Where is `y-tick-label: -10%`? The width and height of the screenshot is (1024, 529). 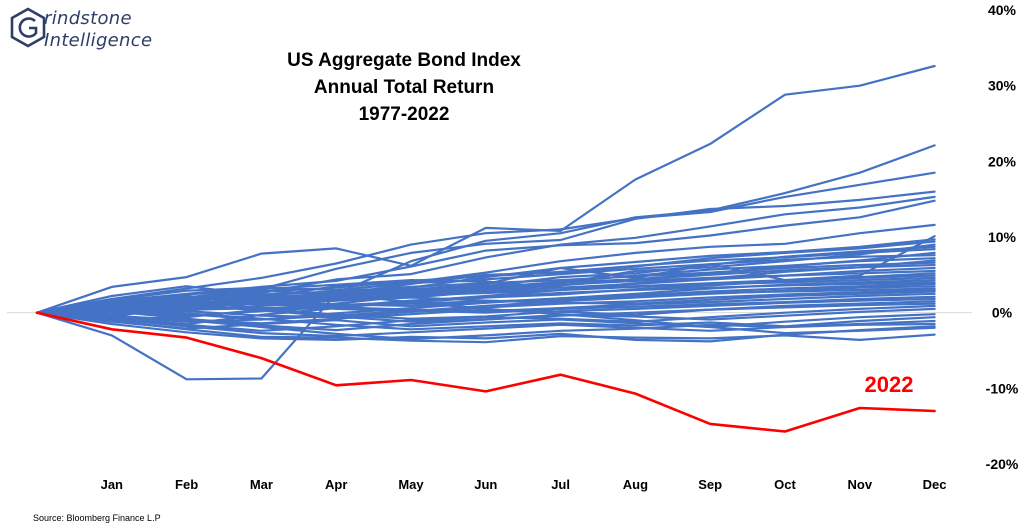 y-tick-label: -10% is located at coordinates (1002, 388).